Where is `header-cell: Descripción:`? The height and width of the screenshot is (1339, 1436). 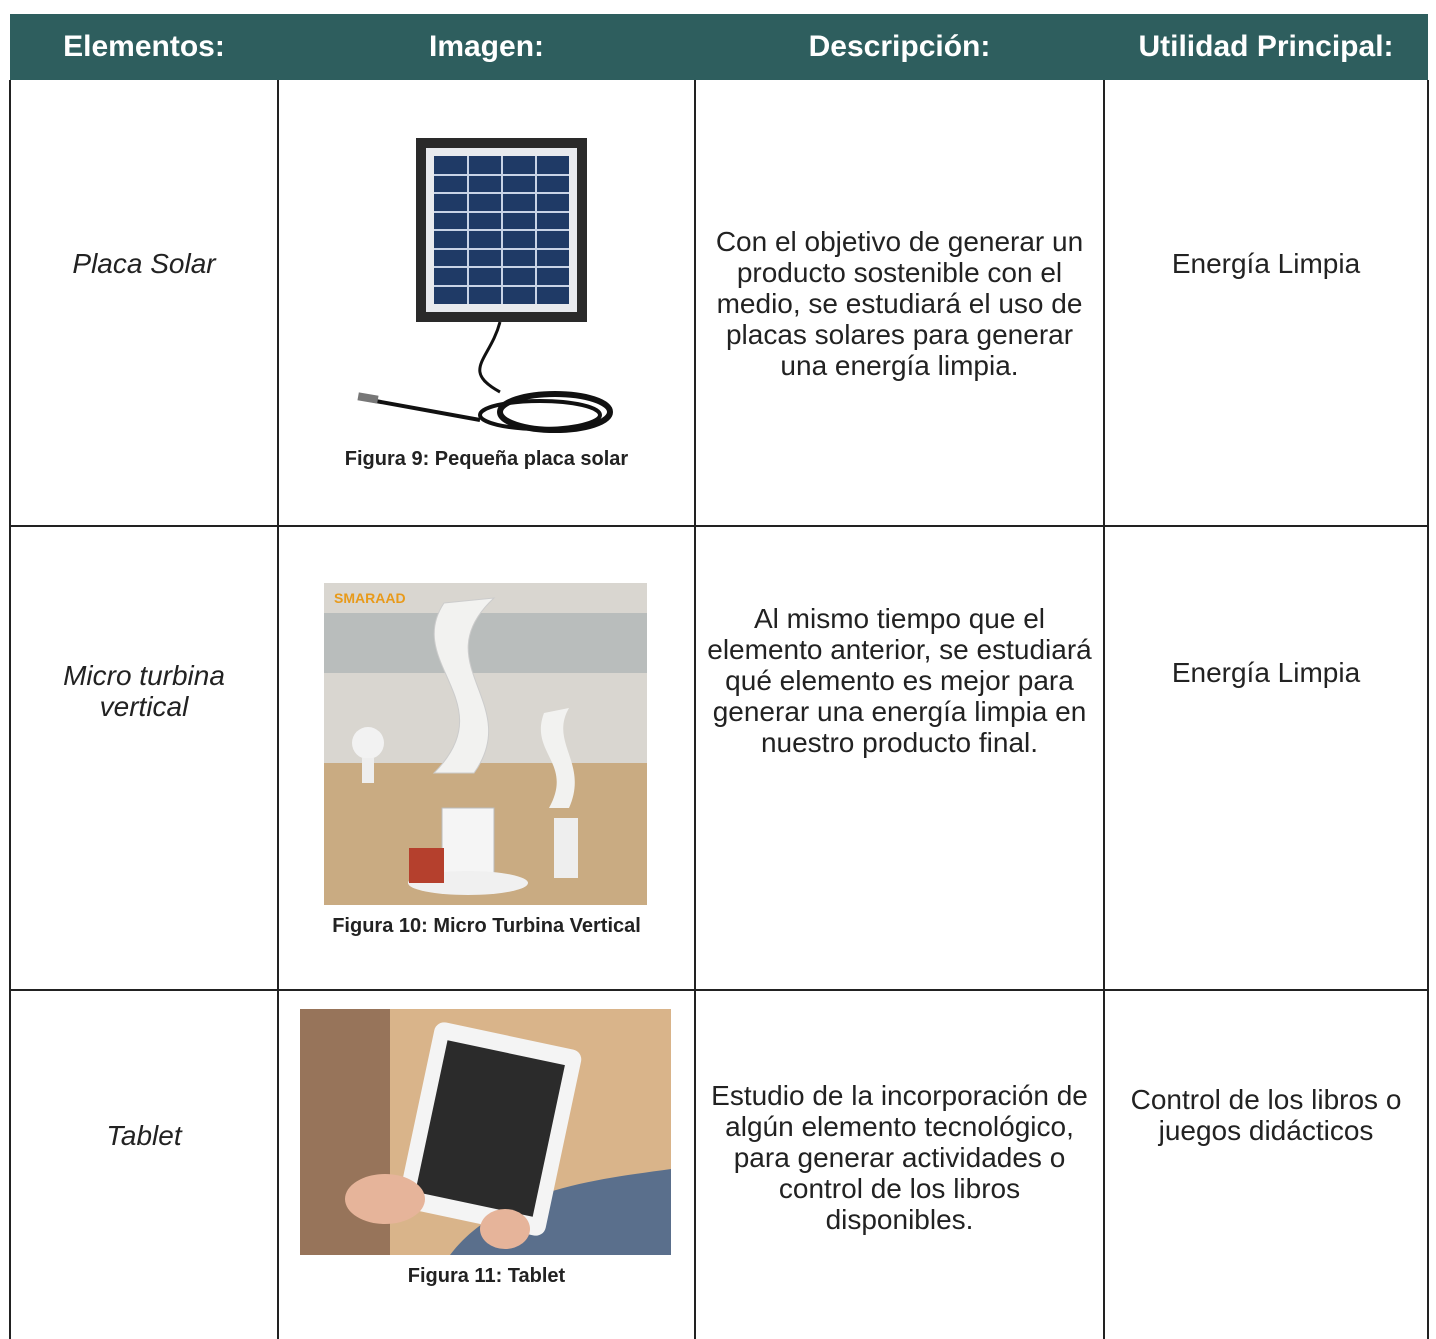
header-cell: Descripción: is located at coordinates (899, 47).